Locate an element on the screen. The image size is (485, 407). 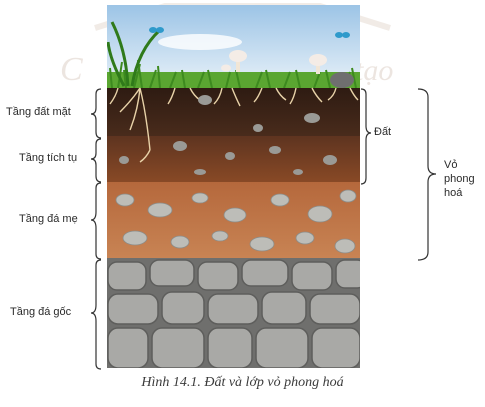
svg-text: C is located at coordinates (71, 69).